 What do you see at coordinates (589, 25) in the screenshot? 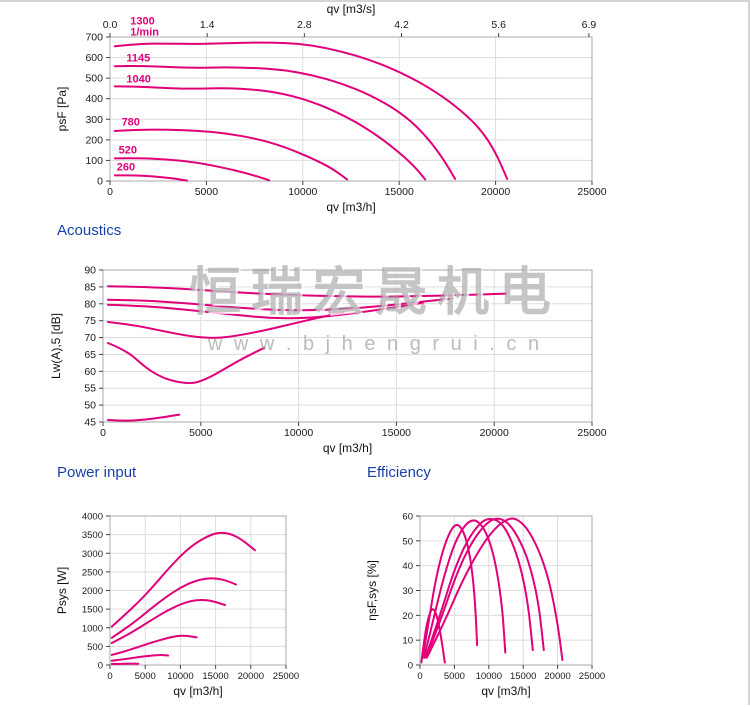
I see `svg-text: 6.9` at bounding box center [589, 25].